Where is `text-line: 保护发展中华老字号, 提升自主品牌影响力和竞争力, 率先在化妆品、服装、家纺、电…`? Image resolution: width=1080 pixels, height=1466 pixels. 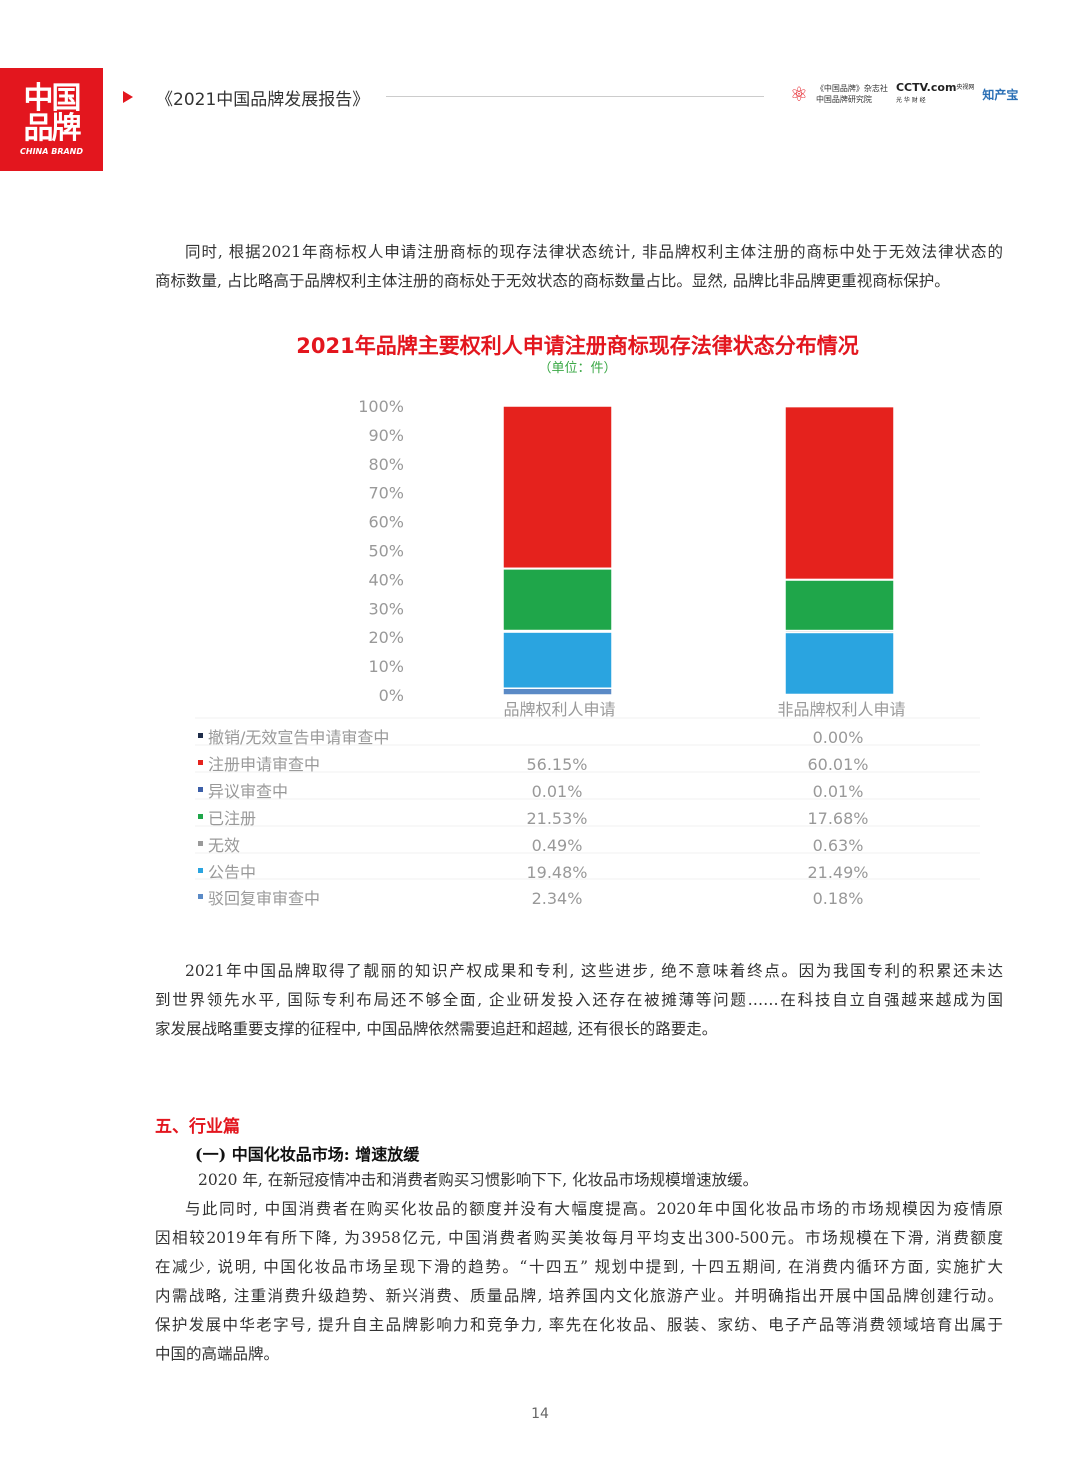
text-line: 保护发展中华老字号, 提升自主品牌影响力和竞争力, 率先在化妆品、服装、家纺、电… is located at coordinates (579, 1325).